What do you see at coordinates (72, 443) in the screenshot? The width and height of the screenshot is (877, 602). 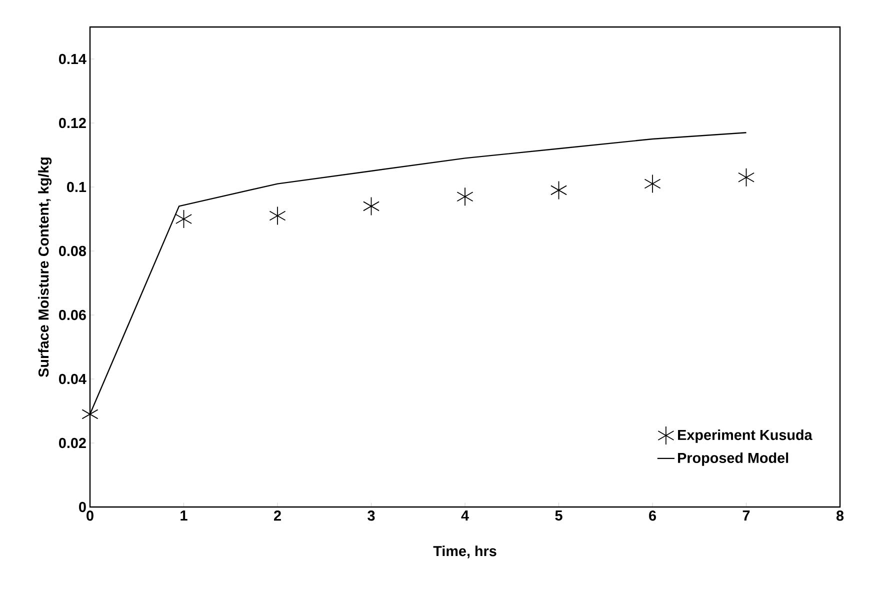 I see `y-tick-label: 0.02` at bounding box center [72, 443].